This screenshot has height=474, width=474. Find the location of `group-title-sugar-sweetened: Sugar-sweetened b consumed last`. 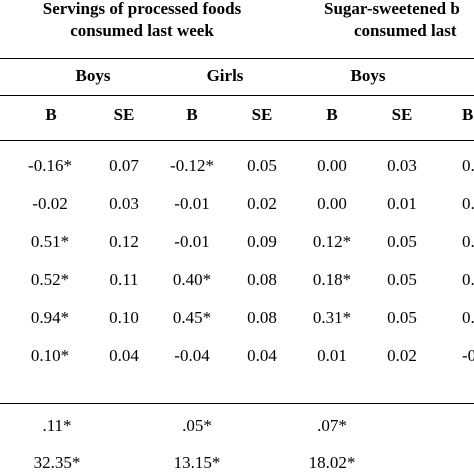

group-title-sugar-sweetened: Sugar-sweetened b consumed last is located at coordinates (392, 21).